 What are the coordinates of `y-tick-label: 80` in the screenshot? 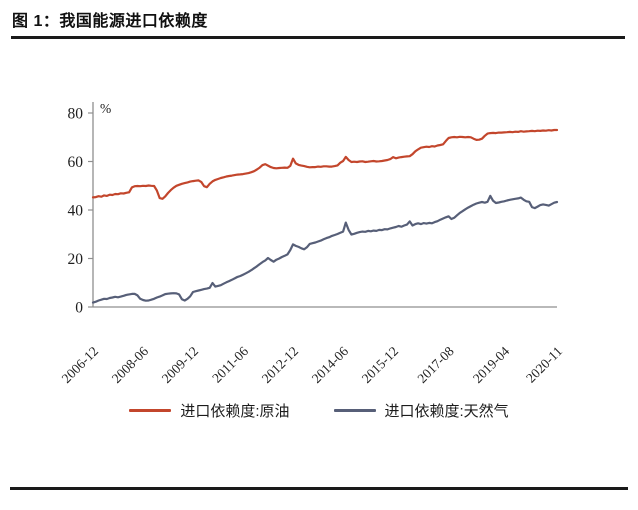 It's located at (76, 114).